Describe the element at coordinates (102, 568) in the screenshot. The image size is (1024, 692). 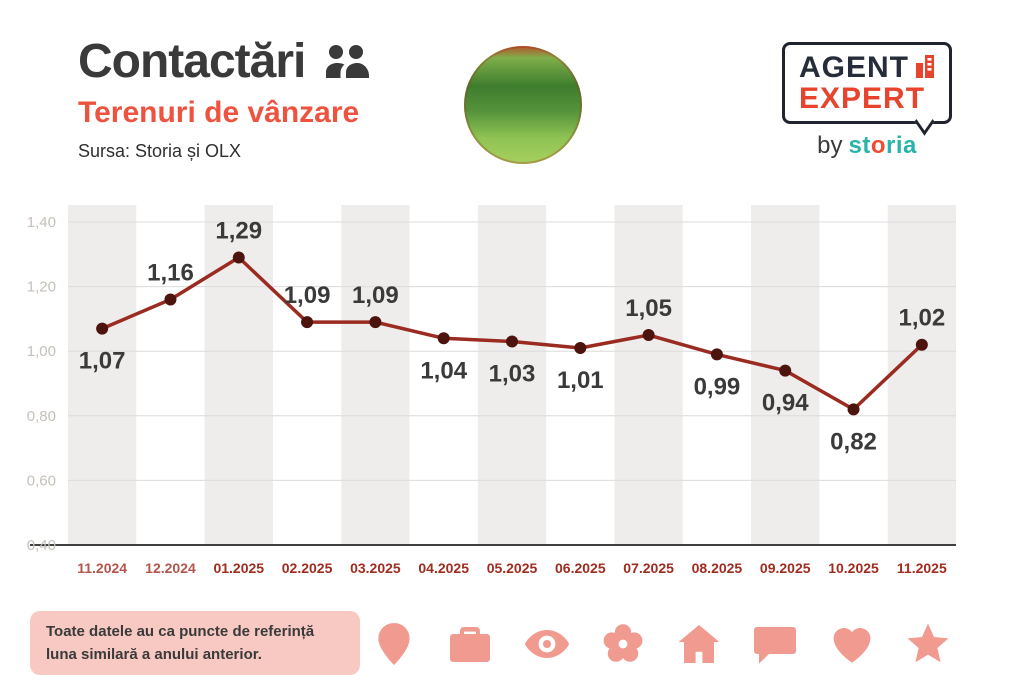
I see `x-tick-label: 11.2024` at that location.